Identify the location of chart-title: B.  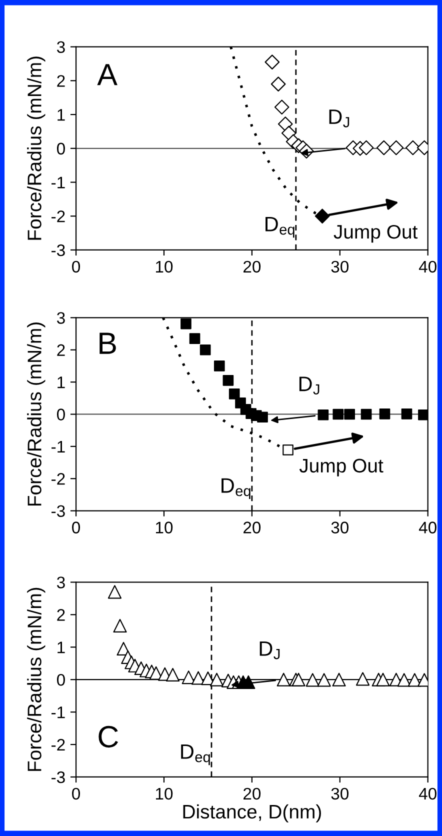
(108, 343).